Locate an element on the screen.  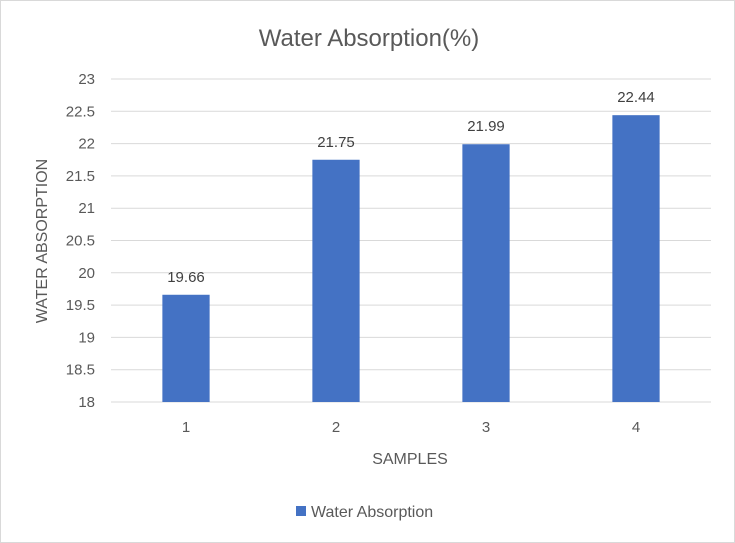
x-tick-label: 2 is located at coordinates (336, 427).